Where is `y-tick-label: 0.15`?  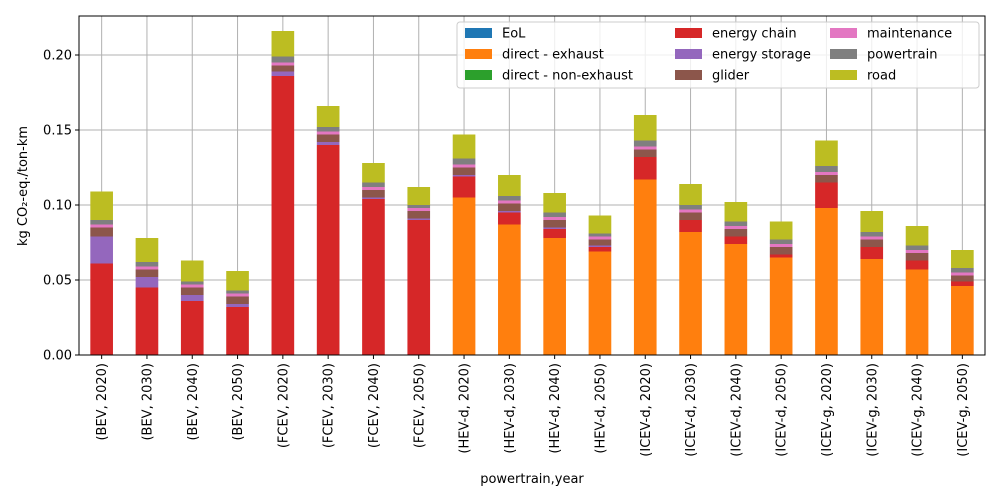 y-tick-label: 0.15 is located at coordinates (57, 131).